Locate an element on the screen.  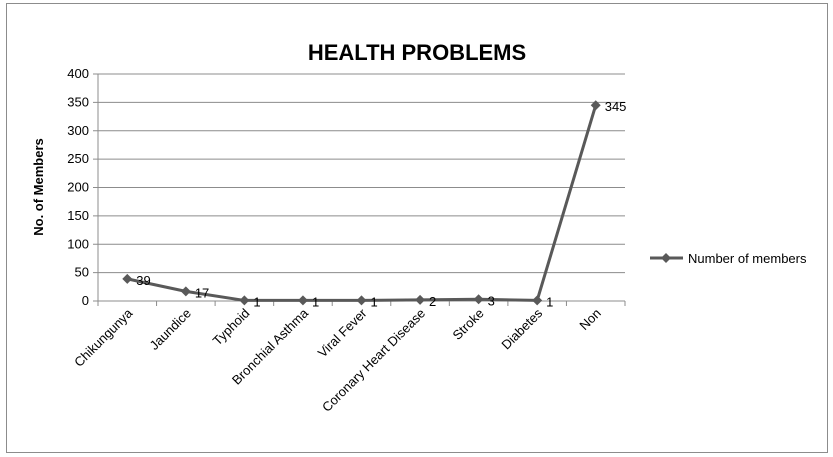
x-tick-label: Stroke is located at coordinates (468, 324).